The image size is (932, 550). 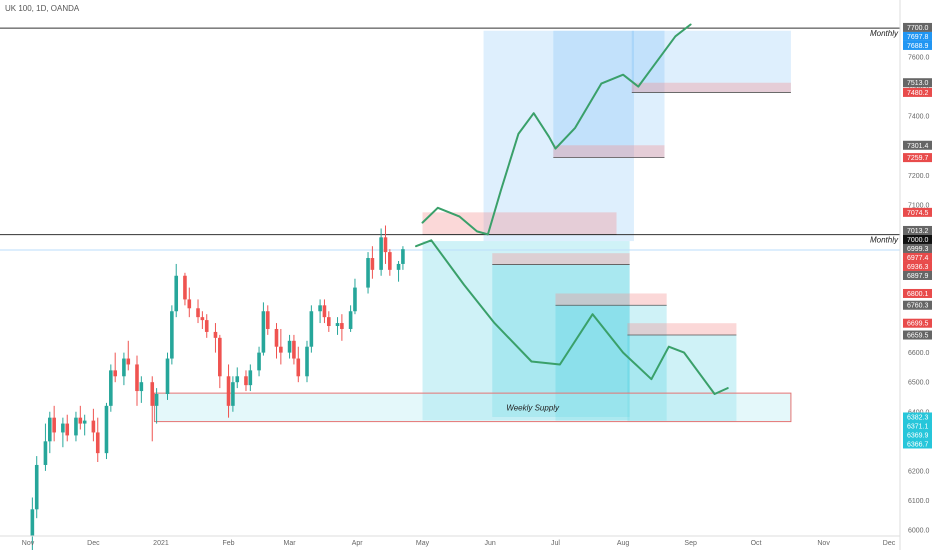 I want to click on x-tick-label: 2021, so click(x=161, y=543).